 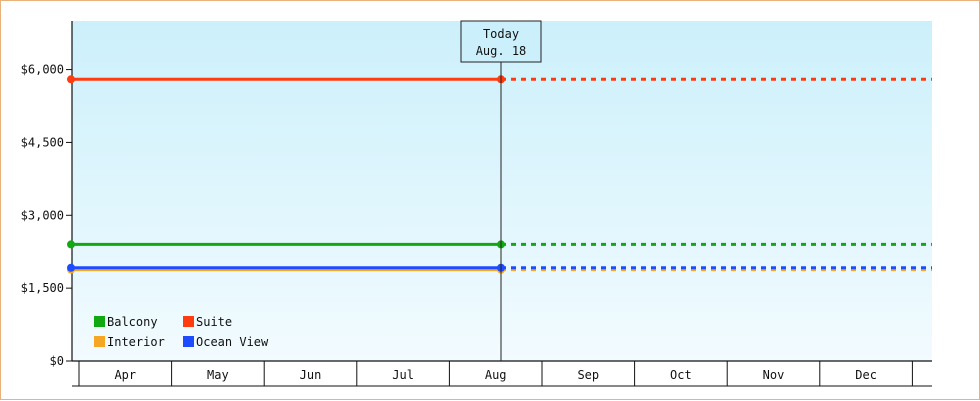 I want to click on legend-label: Balcony, so click(x=132, y=322).